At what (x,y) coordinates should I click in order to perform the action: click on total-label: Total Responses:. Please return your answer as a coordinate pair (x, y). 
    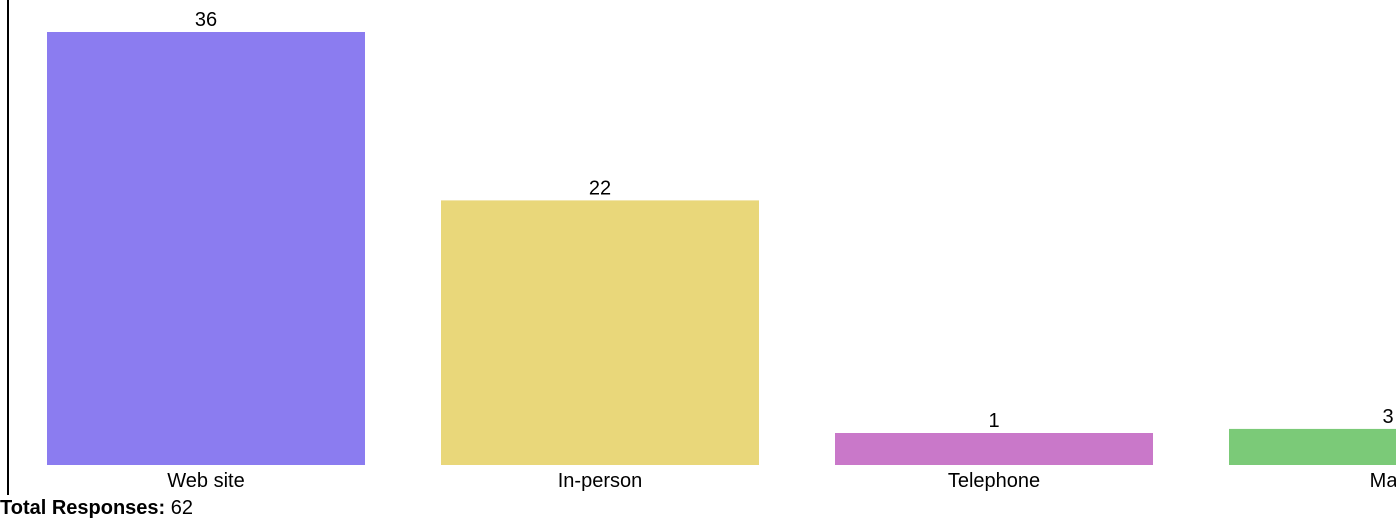
    Looking at the image, I should click on (83, 508).